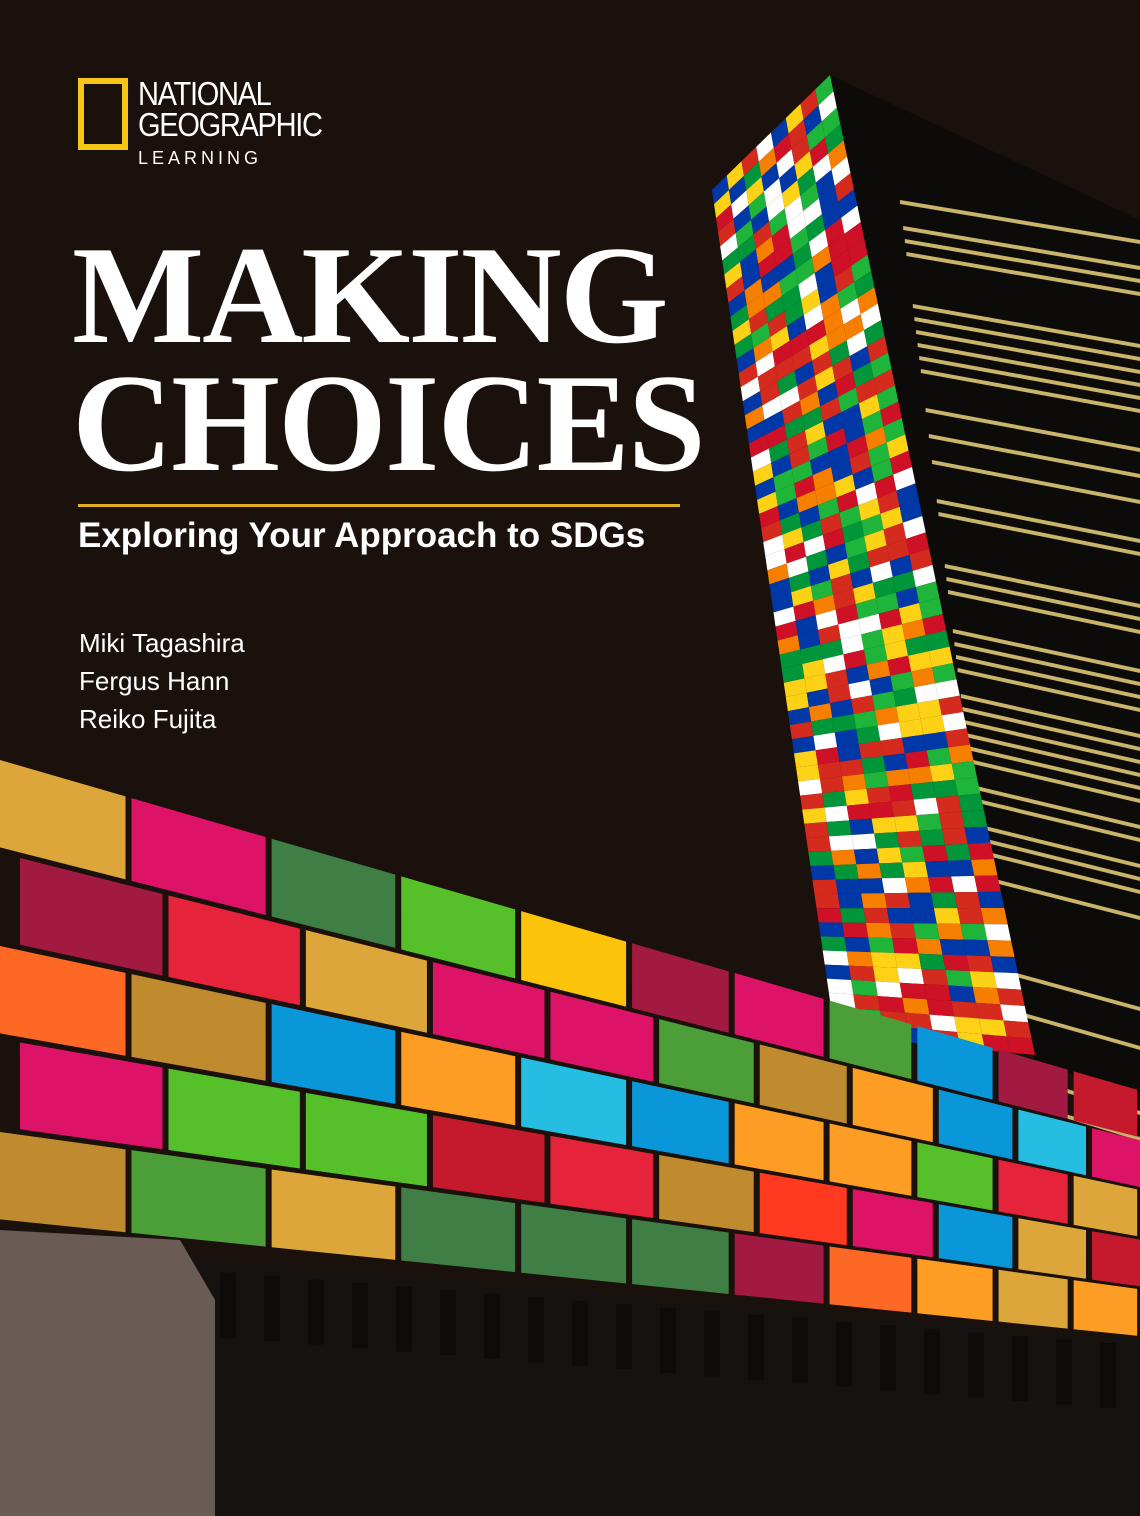 The height and width of the screenshot is (1516, 1140). What do you see at coordinates (103, 114) in the screenshot?
I see `yellow-border-icon` at bounding box center [103, 114].